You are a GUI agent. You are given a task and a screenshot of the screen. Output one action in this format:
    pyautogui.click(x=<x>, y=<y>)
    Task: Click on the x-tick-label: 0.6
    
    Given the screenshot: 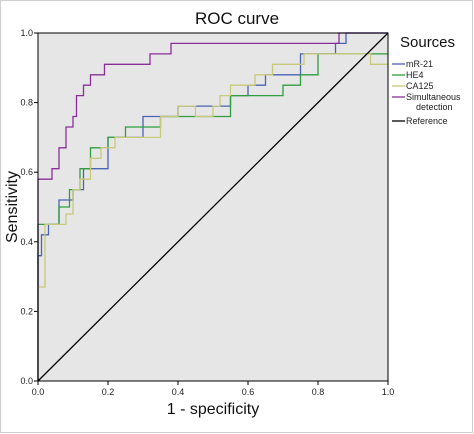 What is the action you would take?
    pyautogui.click(x=248, y=392)
    